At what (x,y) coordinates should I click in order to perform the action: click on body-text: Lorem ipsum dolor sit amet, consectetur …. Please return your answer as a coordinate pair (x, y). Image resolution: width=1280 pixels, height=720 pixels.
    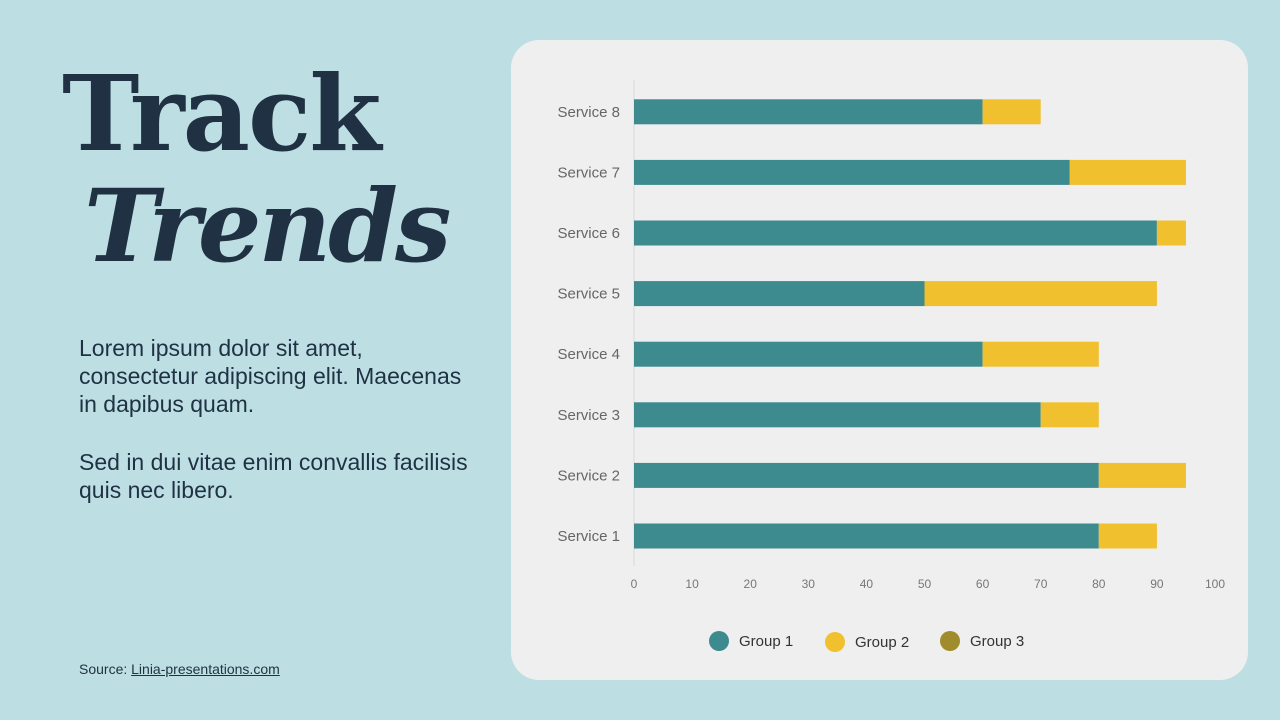
    Looking at the image, I should click on (279, 434).